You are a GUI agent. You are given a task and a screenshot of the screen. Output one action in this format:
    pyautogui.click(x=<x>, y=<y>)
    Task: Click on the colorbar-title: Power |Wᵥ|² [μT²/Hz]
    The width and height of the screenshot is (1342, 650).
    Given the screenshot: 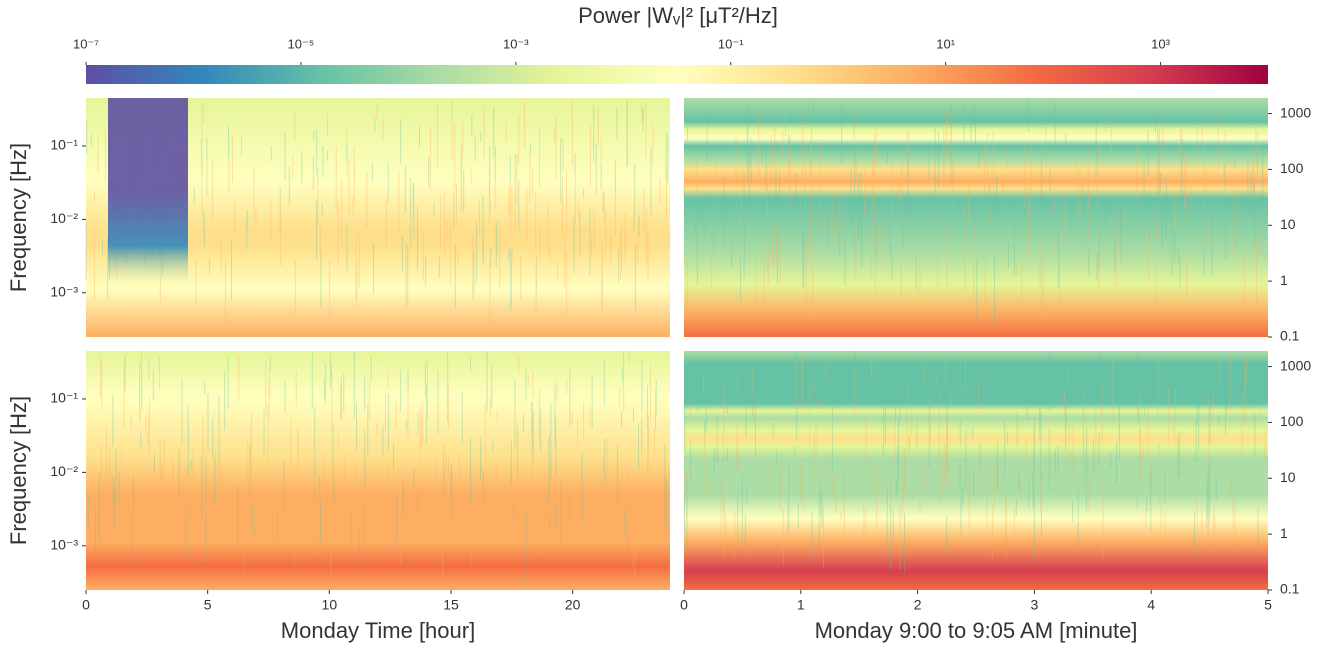 What is the action you would take?
    pyautogui.click(x=678, y=15)
    